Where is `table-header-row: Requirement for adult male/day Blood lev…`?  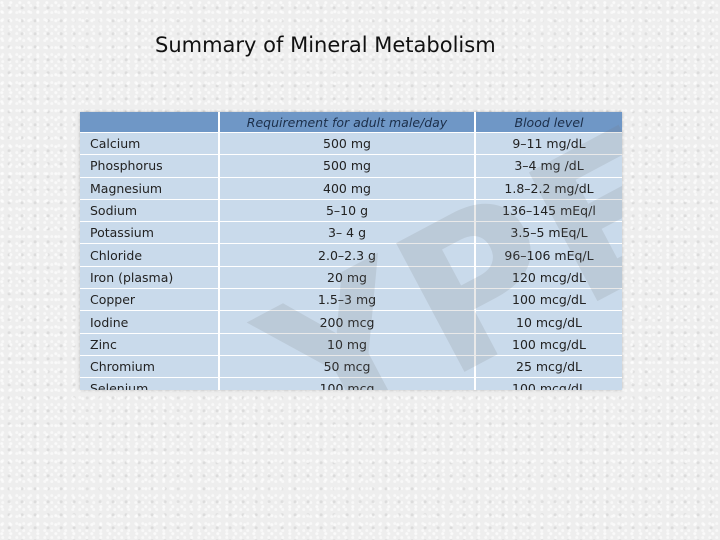
table-header-row: Requirement for adult male/day Blood lev… is located at coordinates (351, 122).